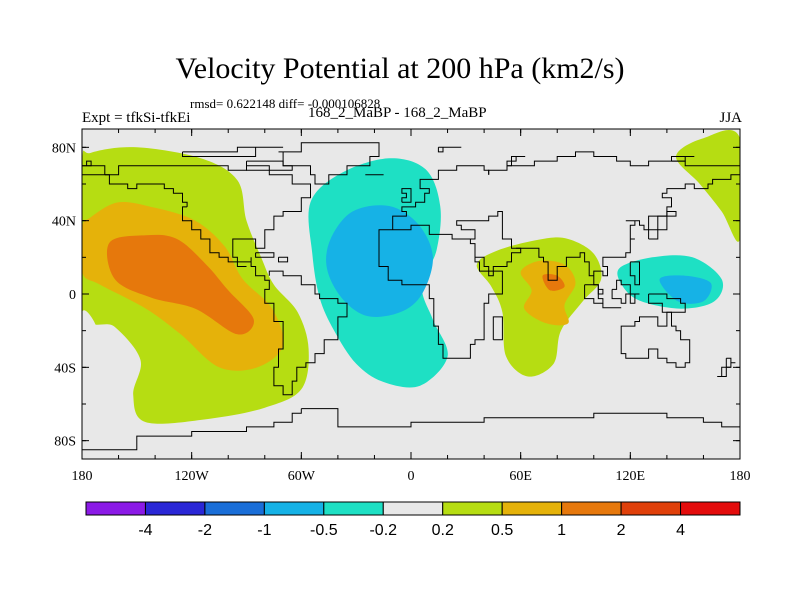 This screenshot has height=600, width=800. What do you see at coordinates (411, 476) in the screenshot?
I see `x-tick-label: 0` at bounding box center [411, 476].